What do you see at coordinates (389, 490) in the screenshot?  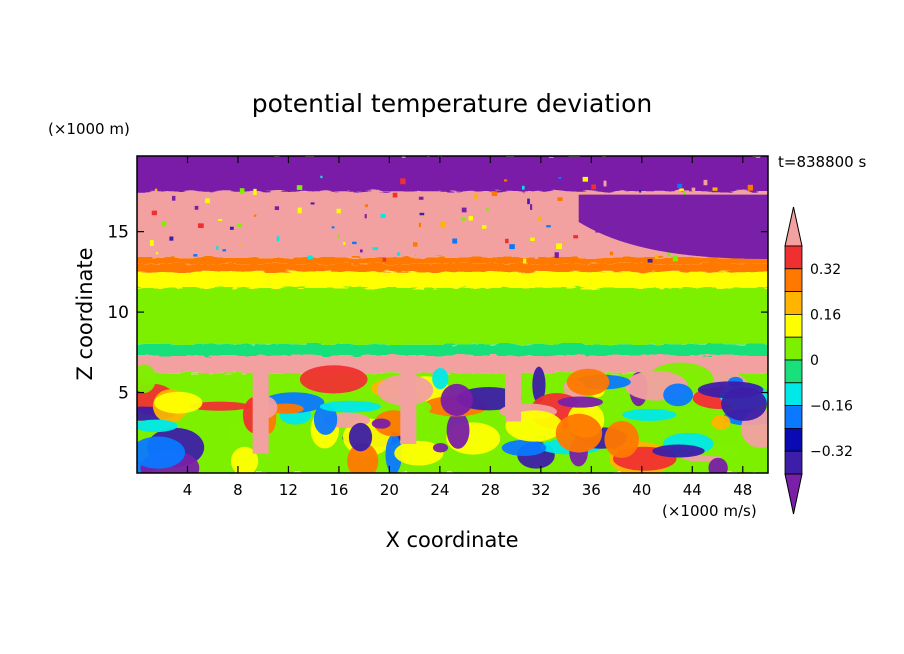 I see `x-tick-label: 20` at bounding box center [389, 490].